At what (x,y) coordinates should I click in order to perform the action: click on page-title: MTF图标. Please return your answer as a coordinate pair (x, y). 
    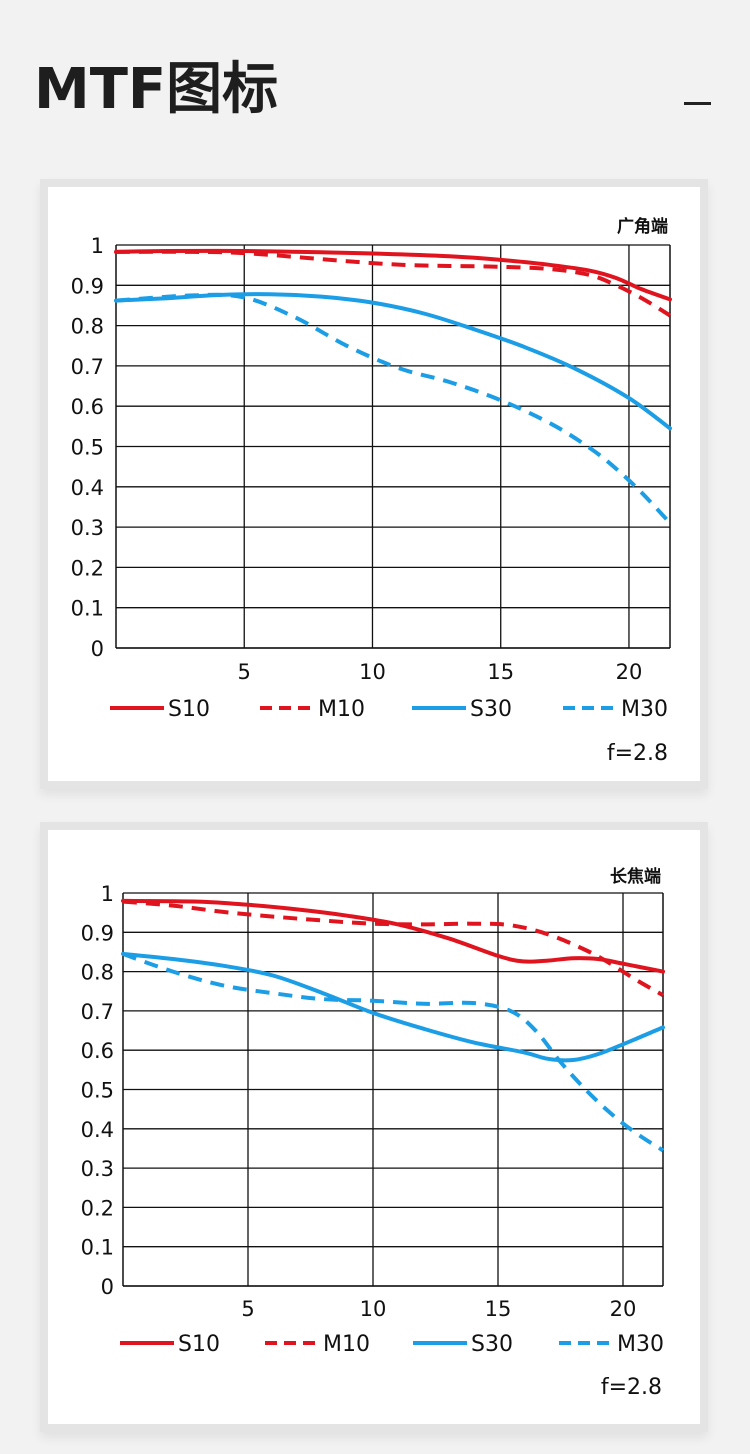
    Looking at the image, I should click on (156, 89).